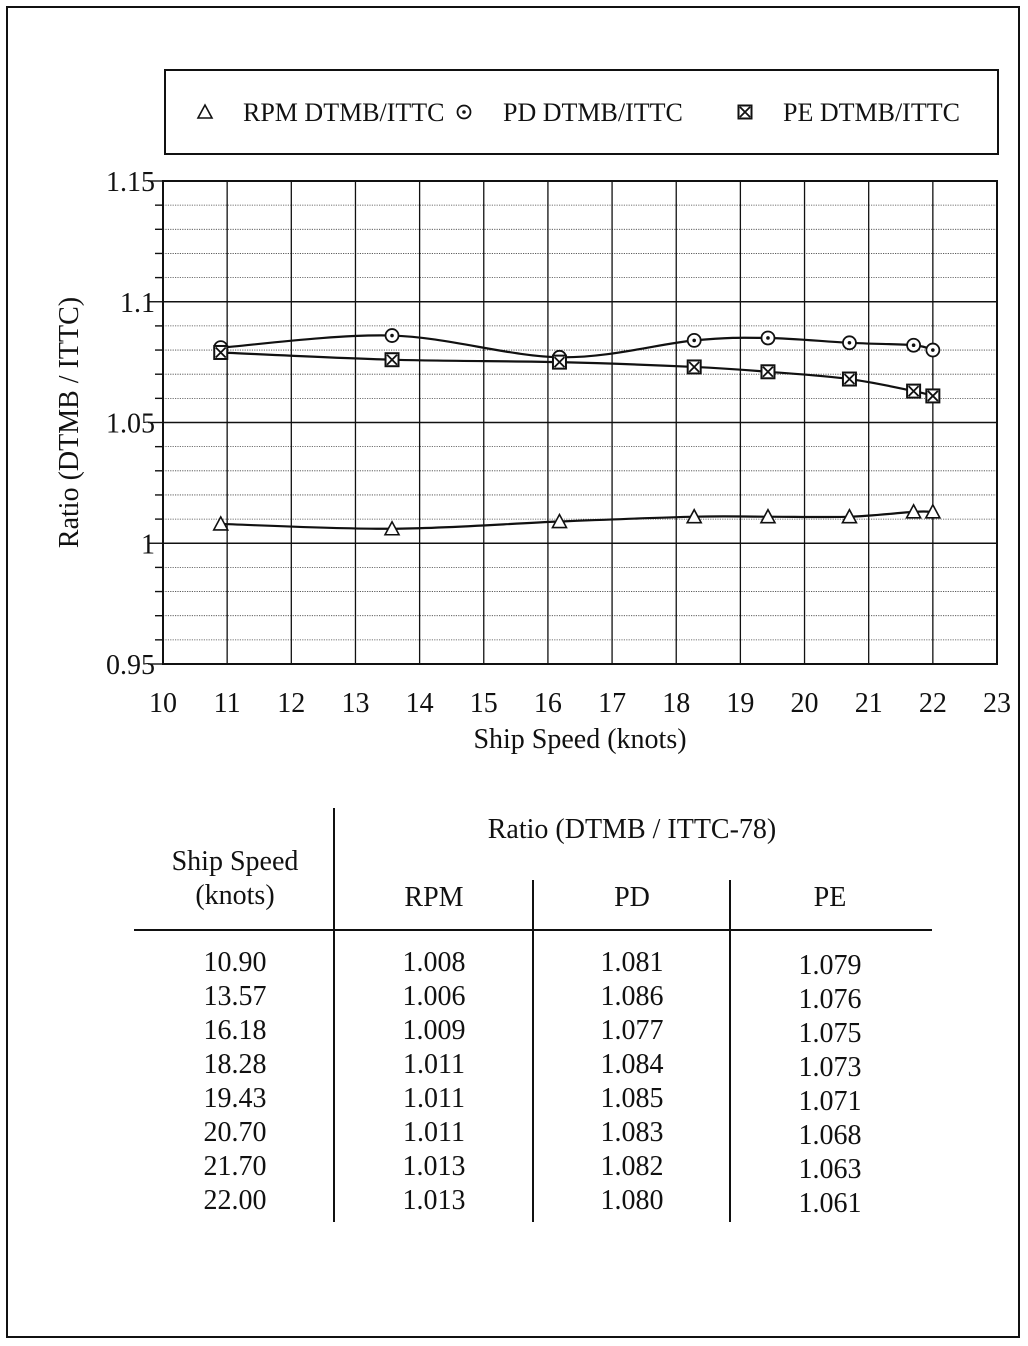 The image size is (1028, 1346). Describe the element at coordinates (579, 739) in the screenshot. I see `x-axis-label: Ship Speed (knots)` at that location.